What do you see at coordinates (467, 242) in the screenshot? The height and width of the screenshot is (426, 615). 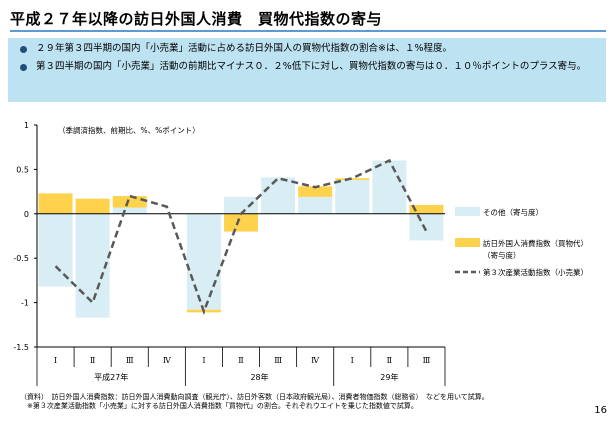 I see `legend-swatch-inbound` at bounding box center [467, 242].